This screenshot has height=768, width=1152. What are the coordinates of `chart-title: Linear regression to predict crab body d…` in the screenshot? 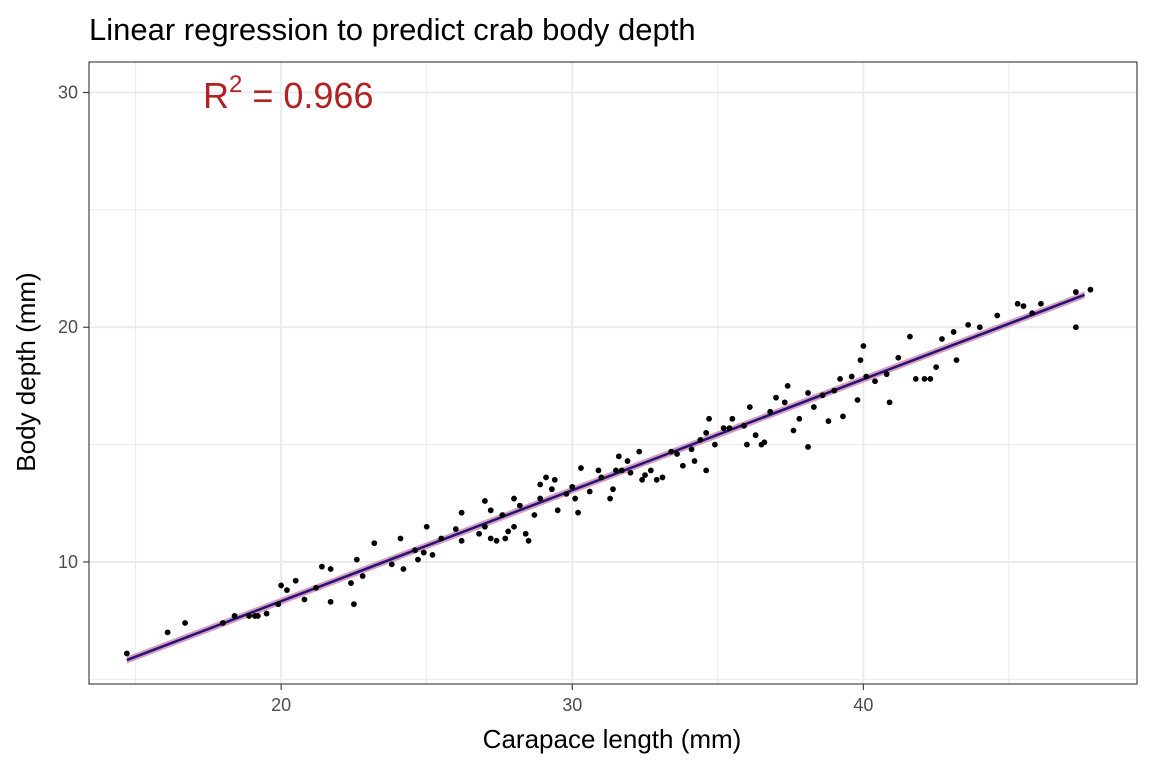 It's located at (392, 29).